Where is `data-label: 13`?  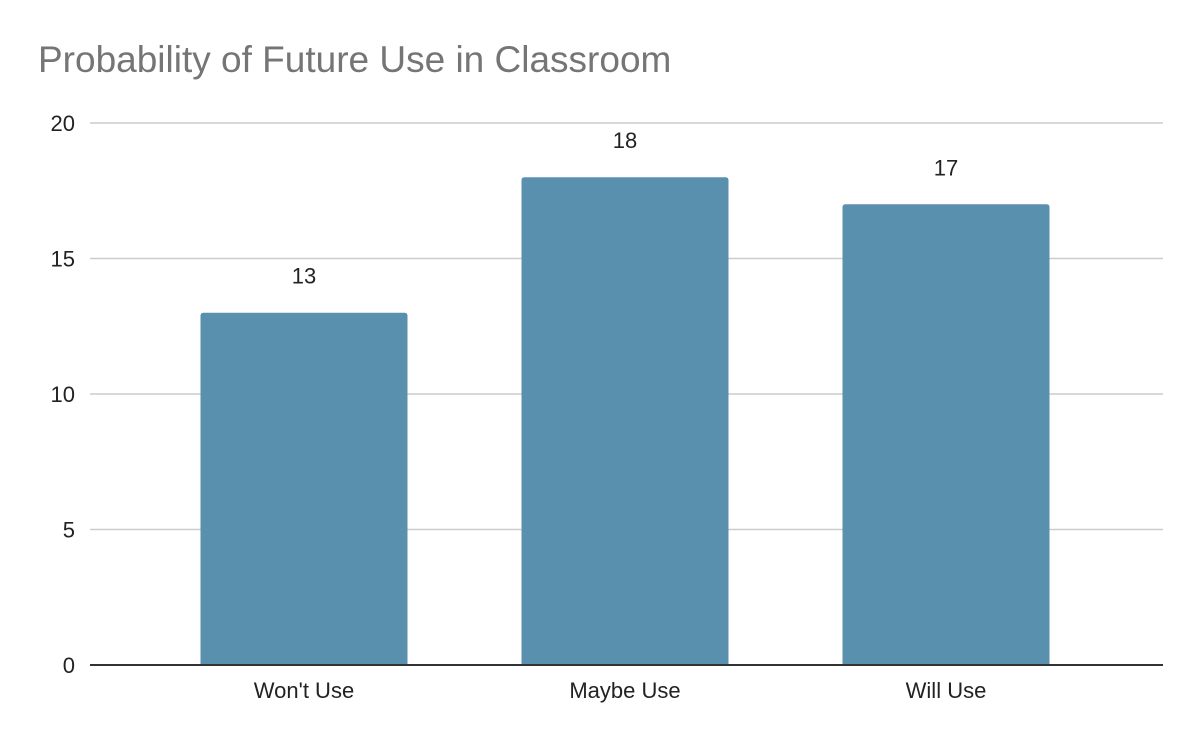 data-label: 13 is located at coordinates (304, 276).